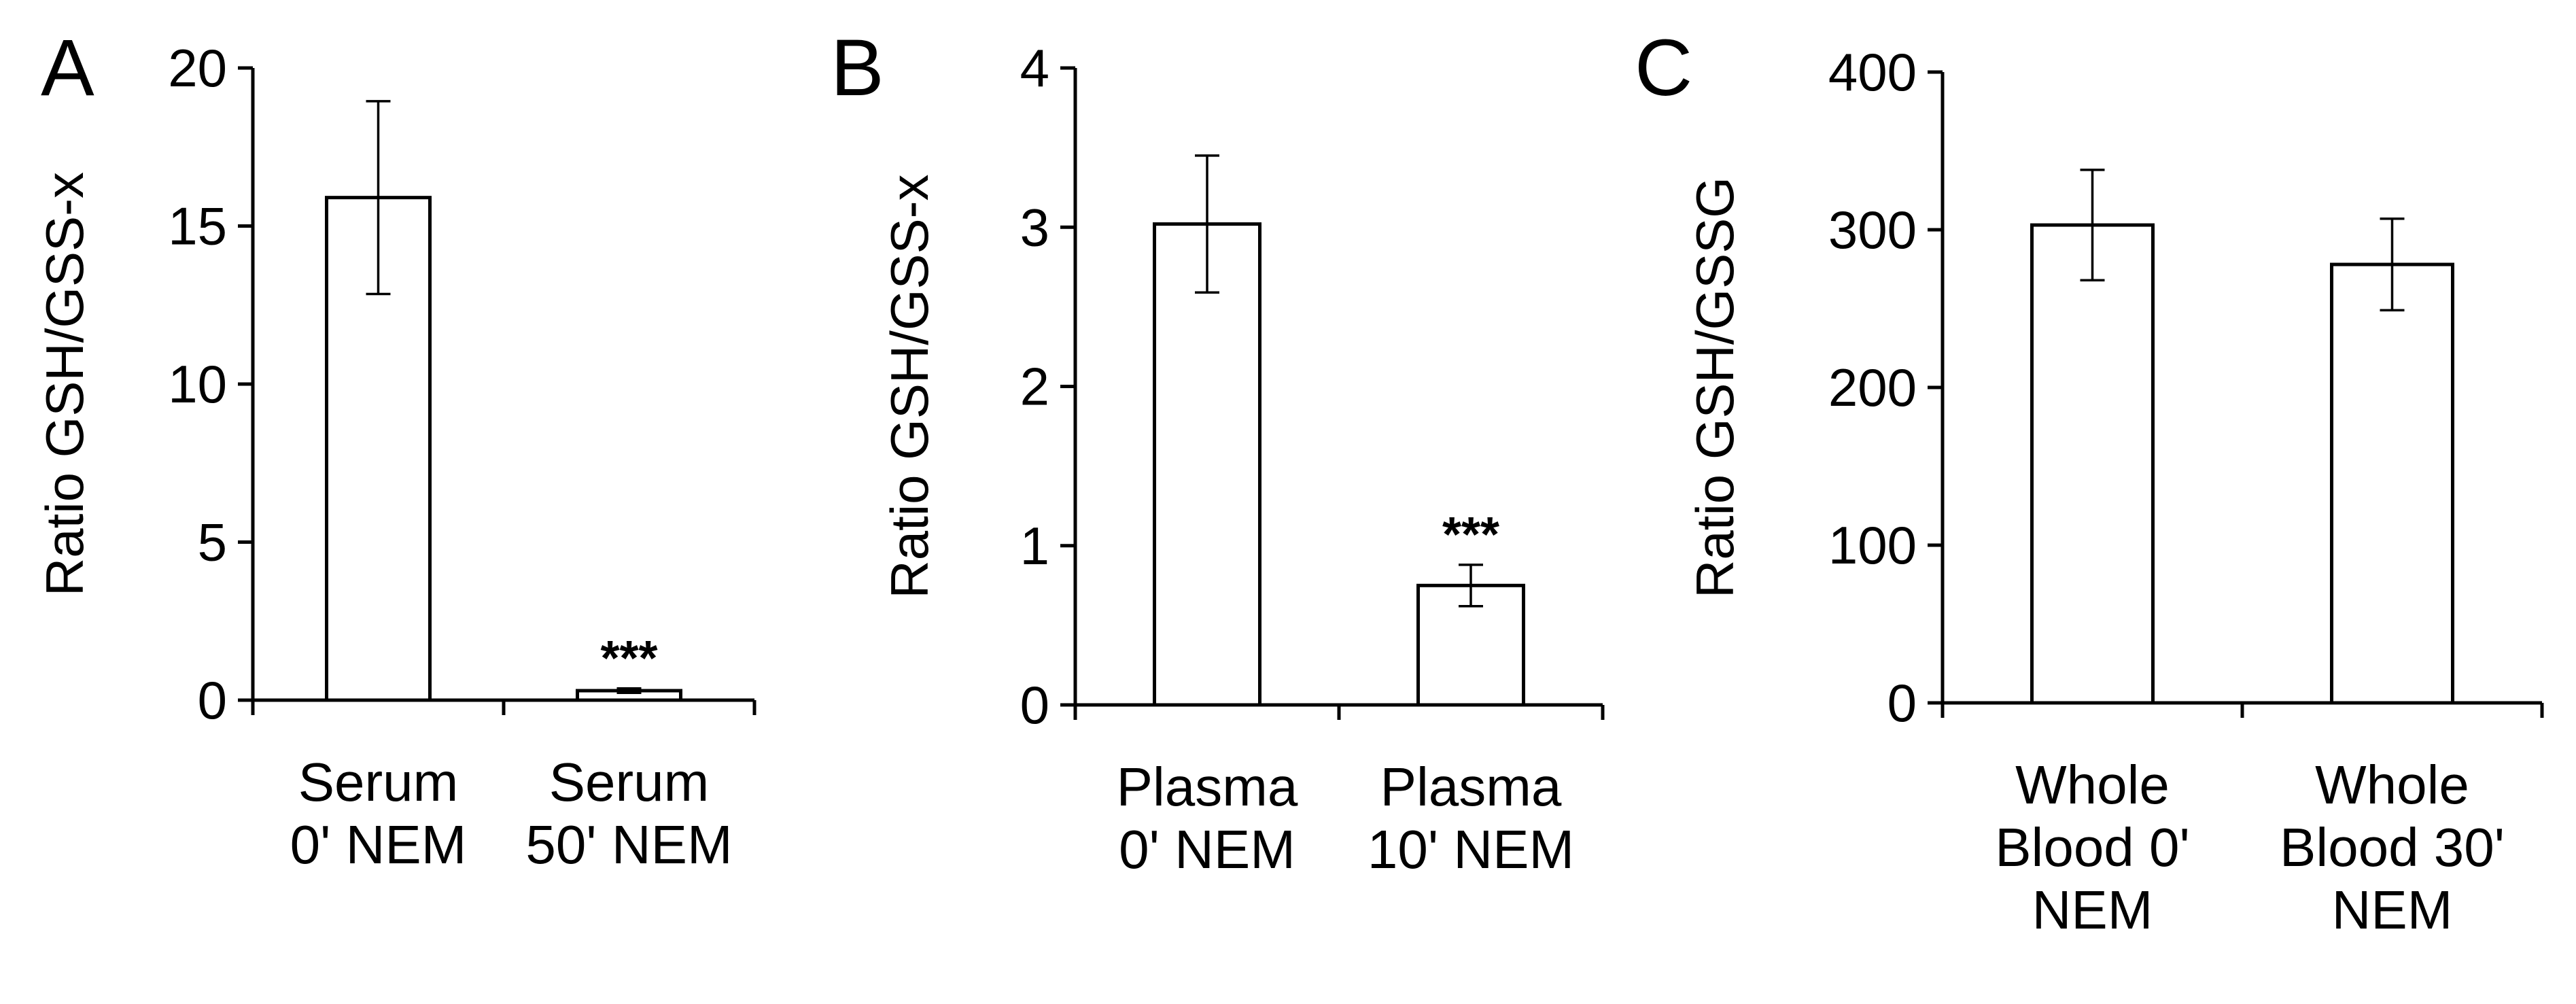  Describe the element at coordinates (1034, 546) in the screenshot. I see `y-tick-label: 1` at that location.